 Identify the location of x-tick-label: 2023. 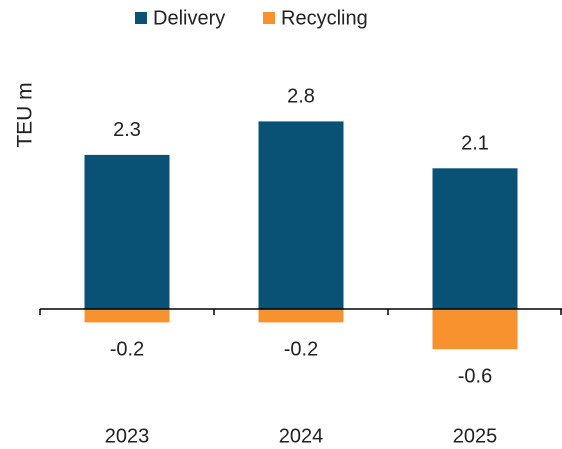
(127, 436).